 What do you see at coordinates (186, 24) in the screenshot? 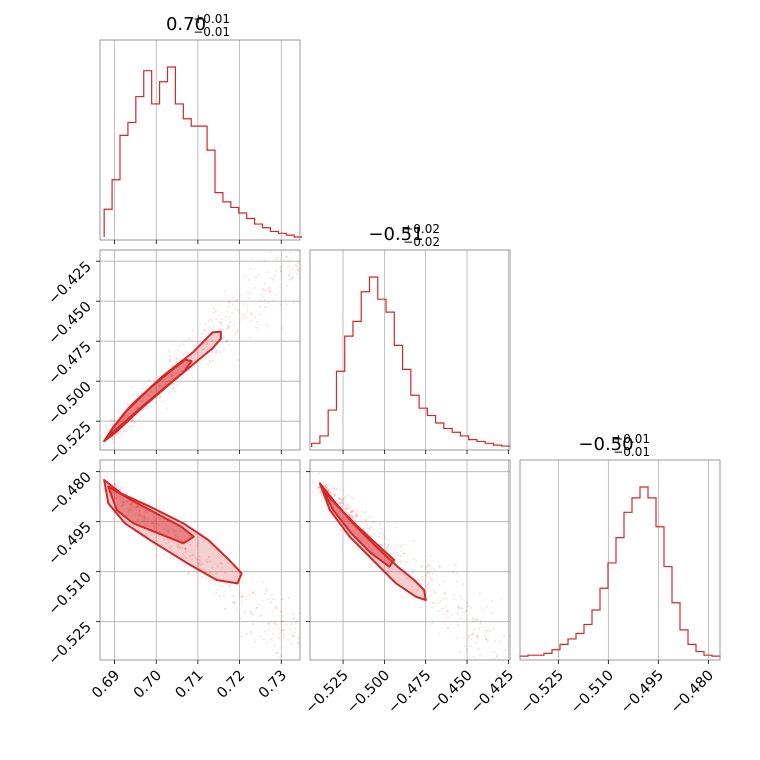
I see `histogram-title: 0.70` at bounding box center [186, 24].